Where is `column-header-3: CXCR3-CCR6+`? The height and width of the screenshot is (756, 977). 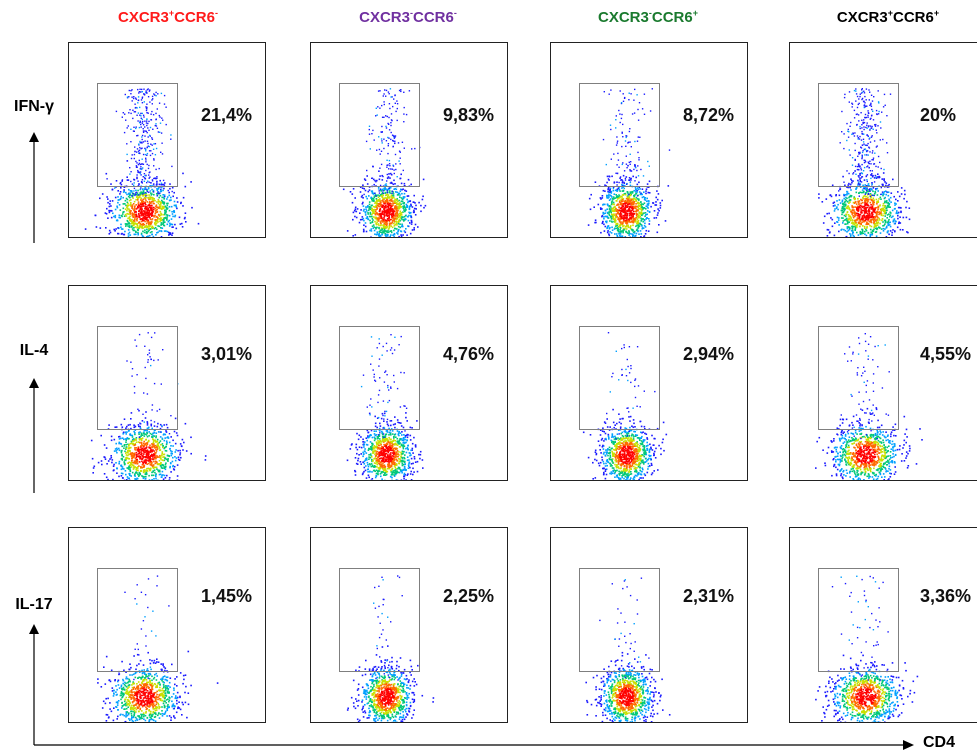 column-header-3: CXCR3-CCR6+ is located at coordinates (648, 17).